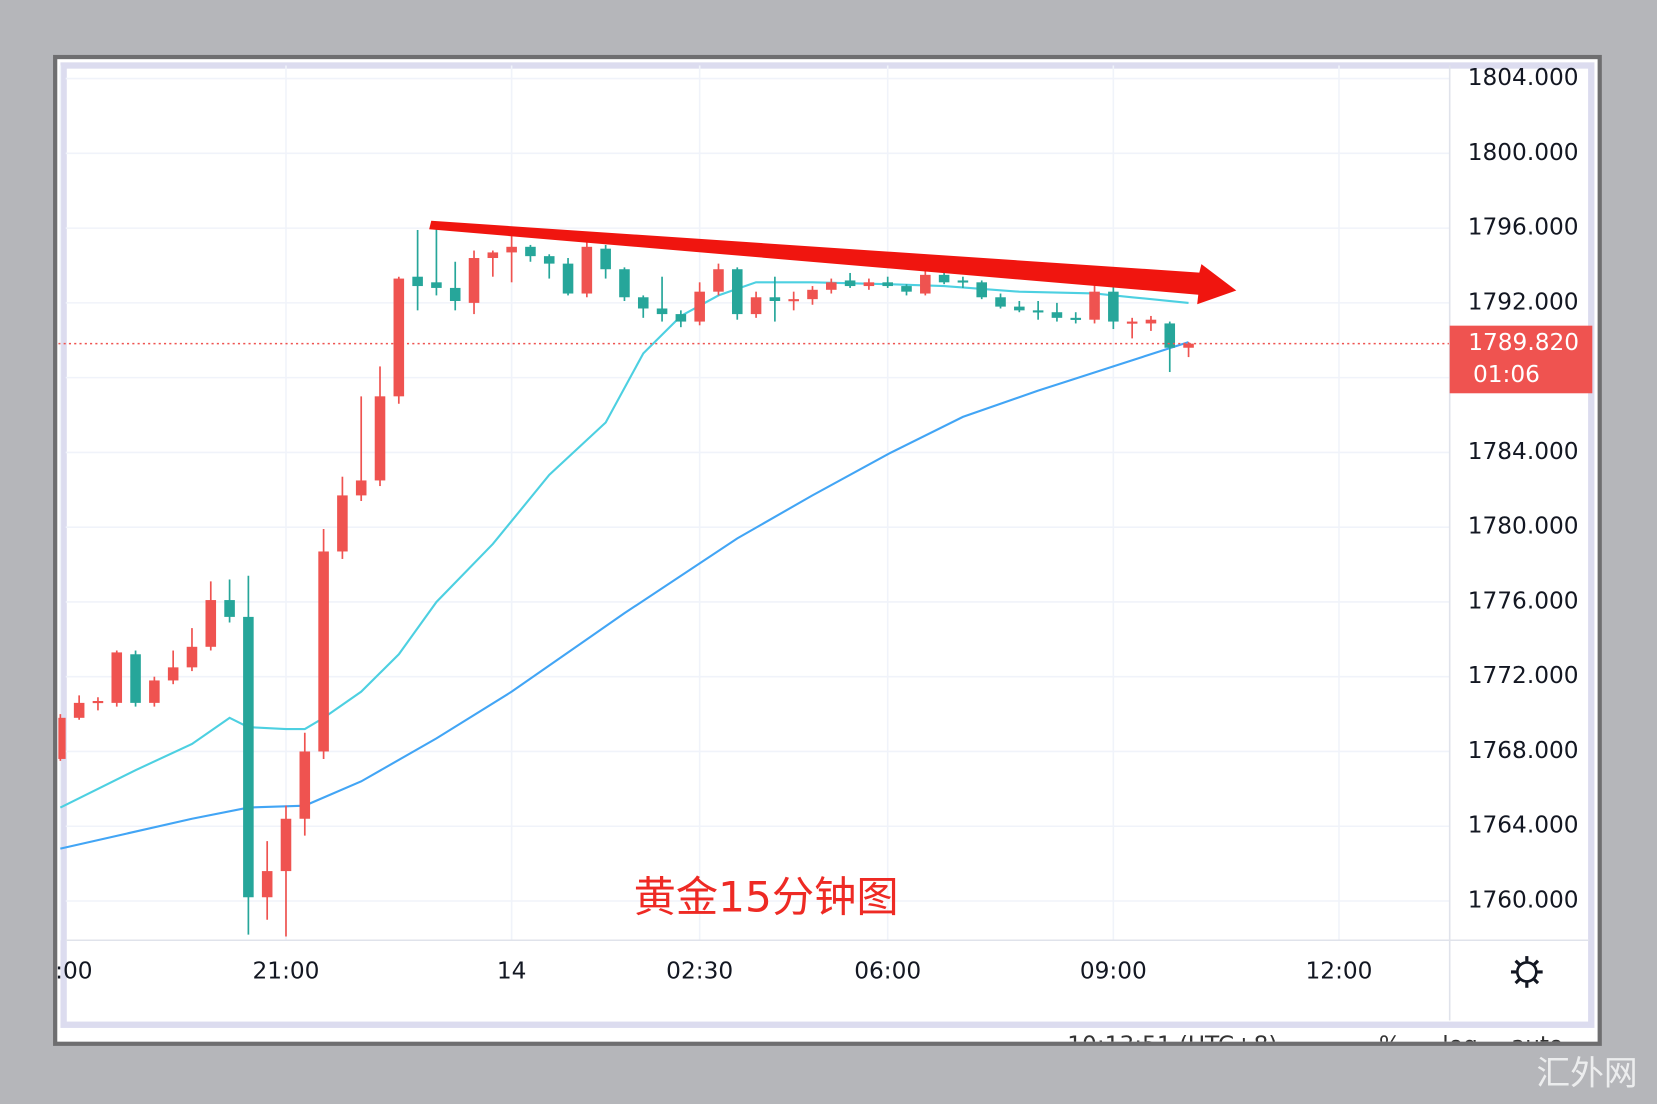 The height and width of the screenshot is (1104, 1657). What do you see at coordinates (512, 970) in the screenshot?
I see `x-tick-label: 14` at bounding box center [512, 970].